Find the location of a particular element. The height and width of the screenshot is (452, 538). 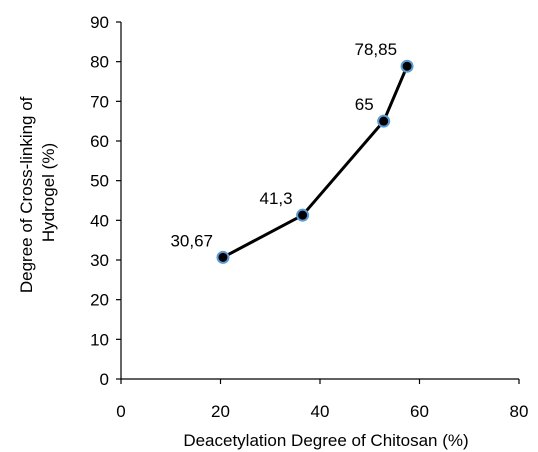

y-tick-label: 0 is located at coordinates (104, 379).